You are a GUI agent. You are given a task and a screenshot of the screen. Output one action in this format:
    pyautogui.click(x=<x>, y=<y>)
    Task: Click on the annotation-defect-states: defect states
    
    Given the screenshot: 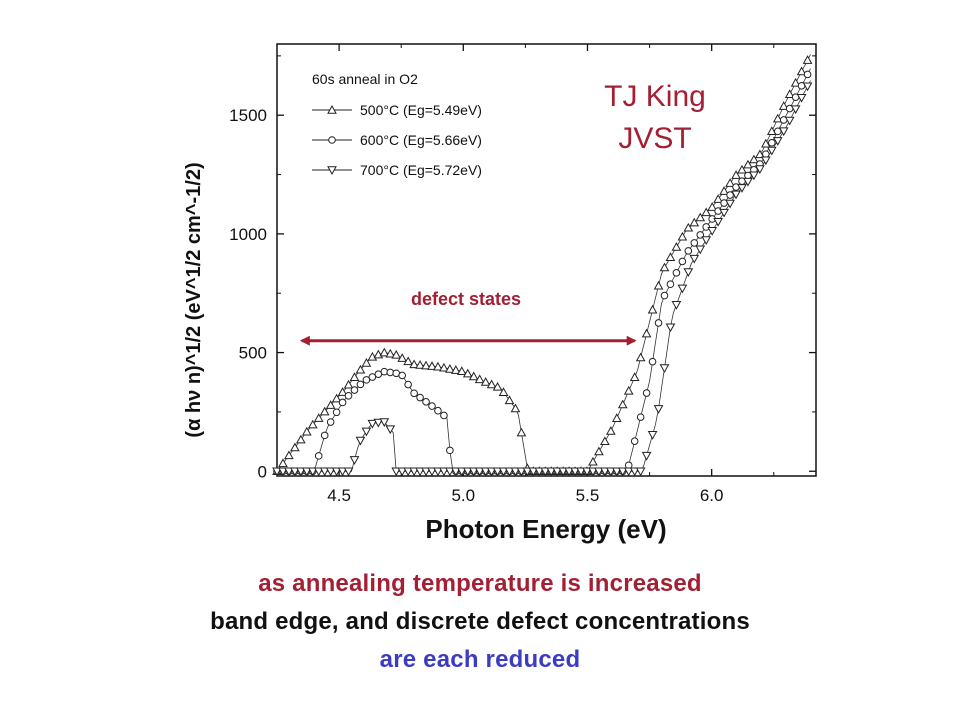 What is the action you would take?
    pyautogui.click(x=466, y=299)
    